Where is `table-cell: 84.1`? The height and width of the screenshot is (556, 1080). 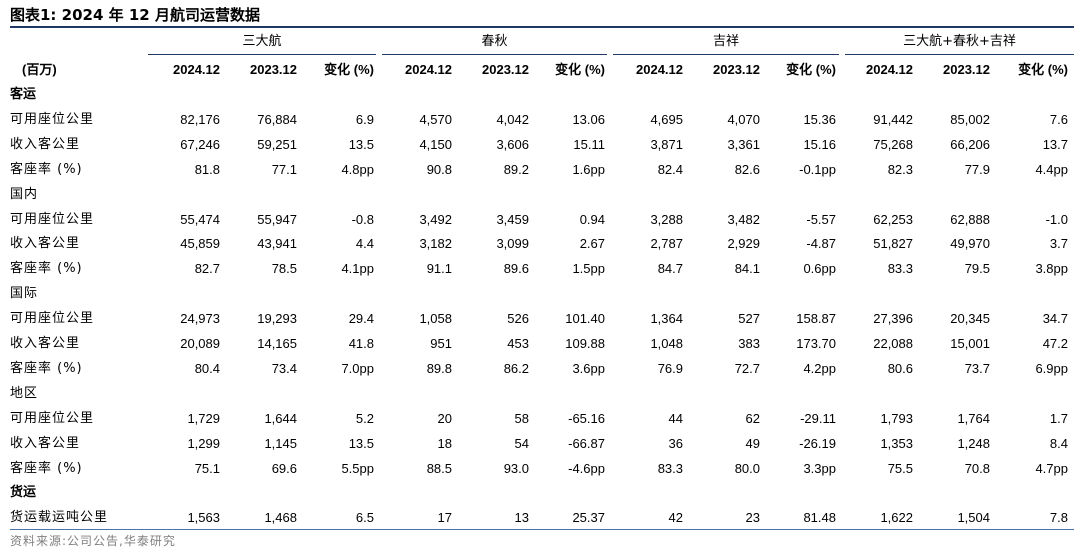
table-cell: 84.1 is located at coordinates (747, 269).